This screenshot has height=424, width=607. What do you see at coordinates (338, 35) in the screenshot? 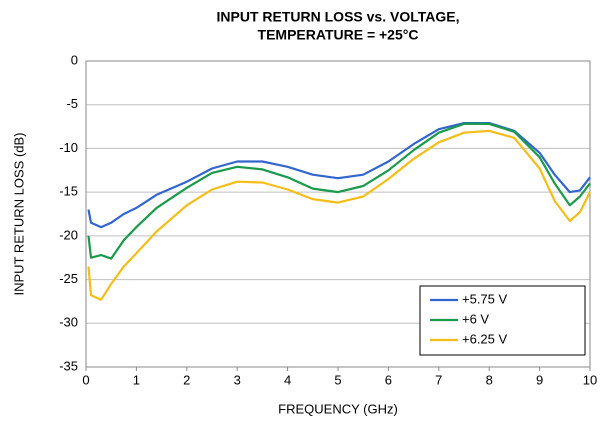
I see `chart-title: TEMPERATURE = +25°C` at bounding box center [338, 35].